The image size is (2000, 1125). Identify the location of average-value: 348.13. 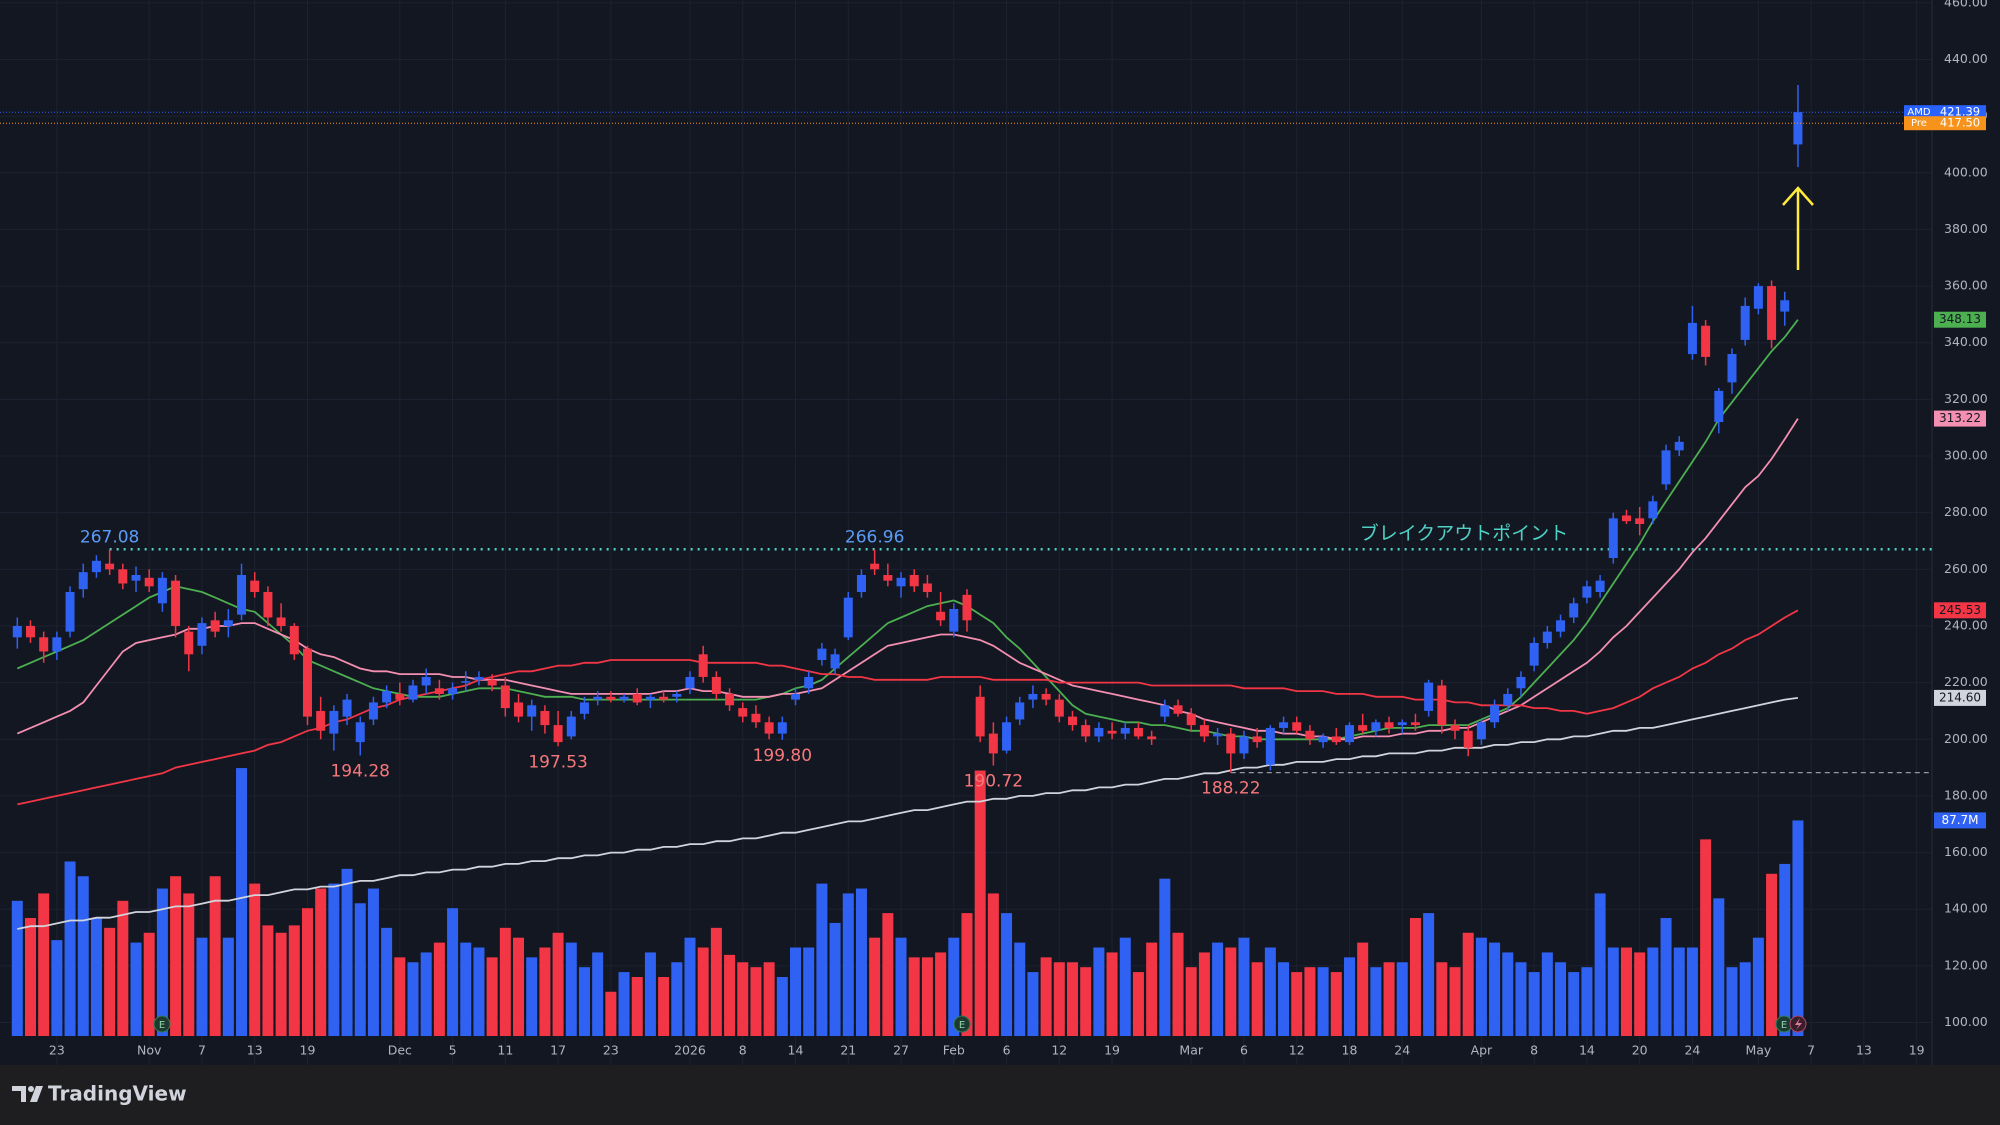
(1960, 319).